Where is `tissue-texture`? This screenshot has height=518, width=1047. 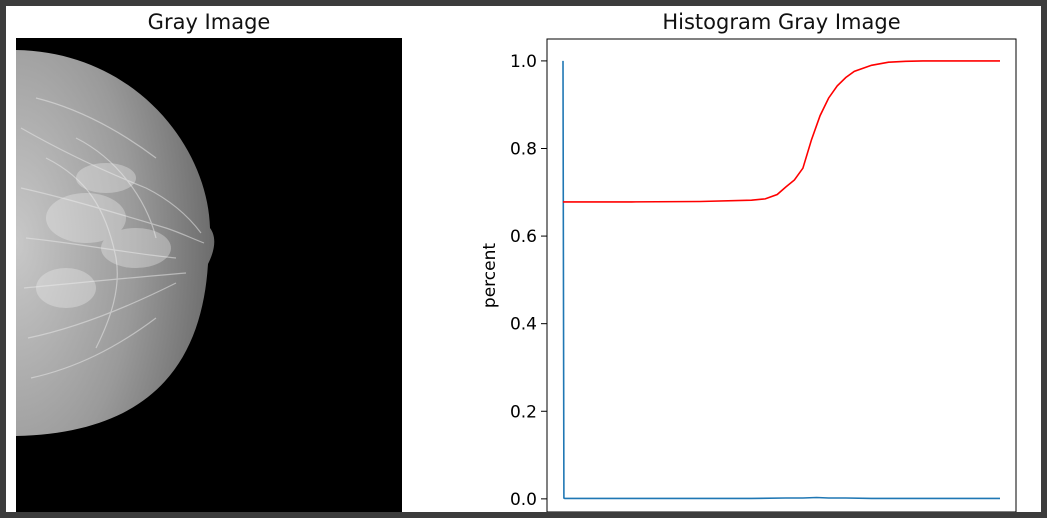 tissue-texture is located at coordinates (112, 238).